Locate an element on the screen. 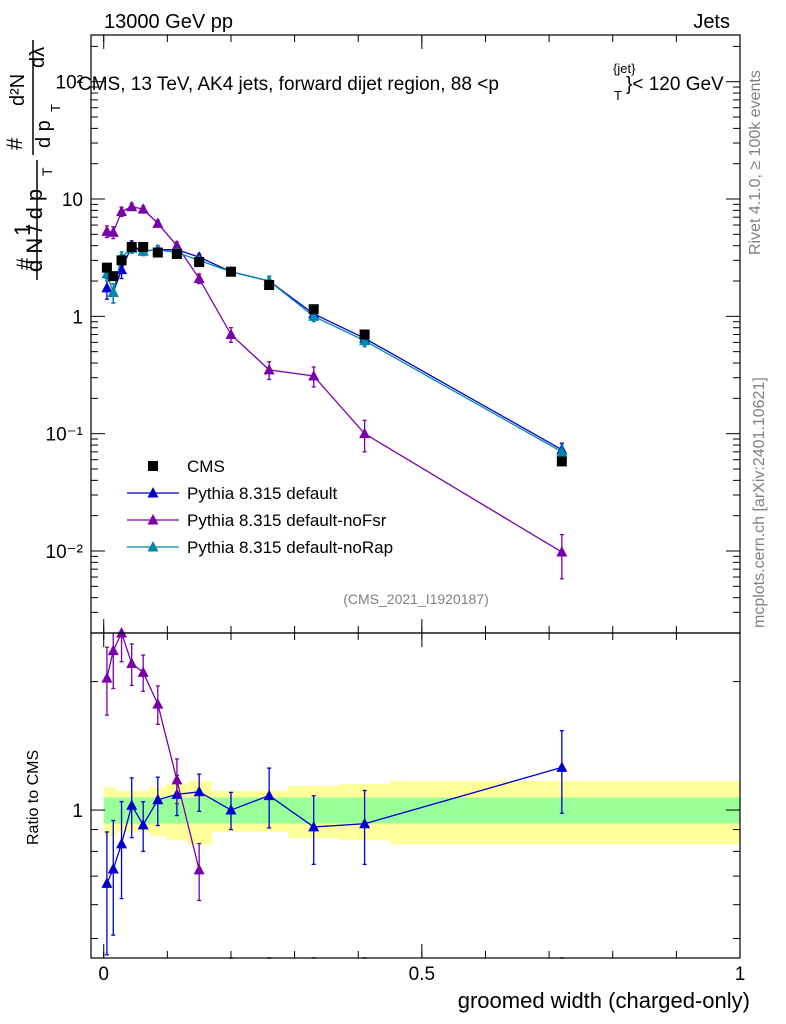 The height and width of the screenshot is (1024, 786). series-default is located at coordinates (334, 348).